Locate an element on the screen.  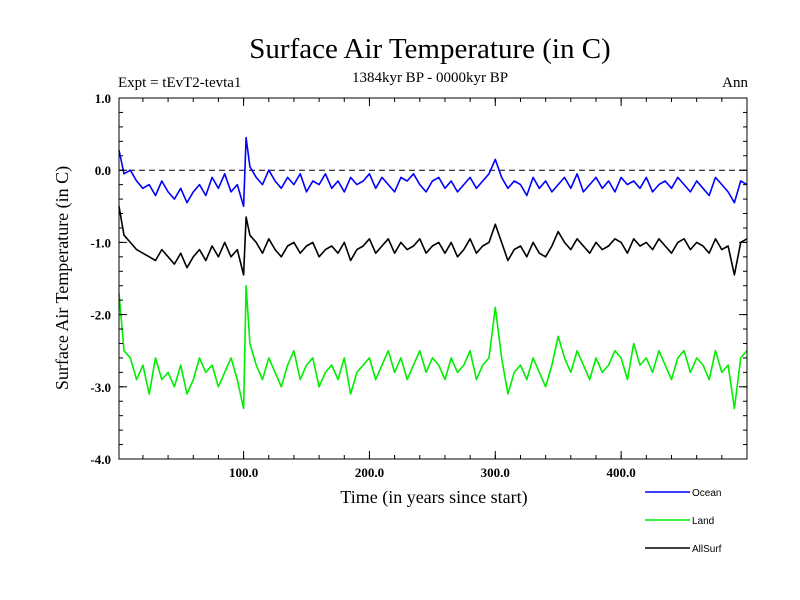
x-tick-label: 100.0 is located at coordinates (243, 472).